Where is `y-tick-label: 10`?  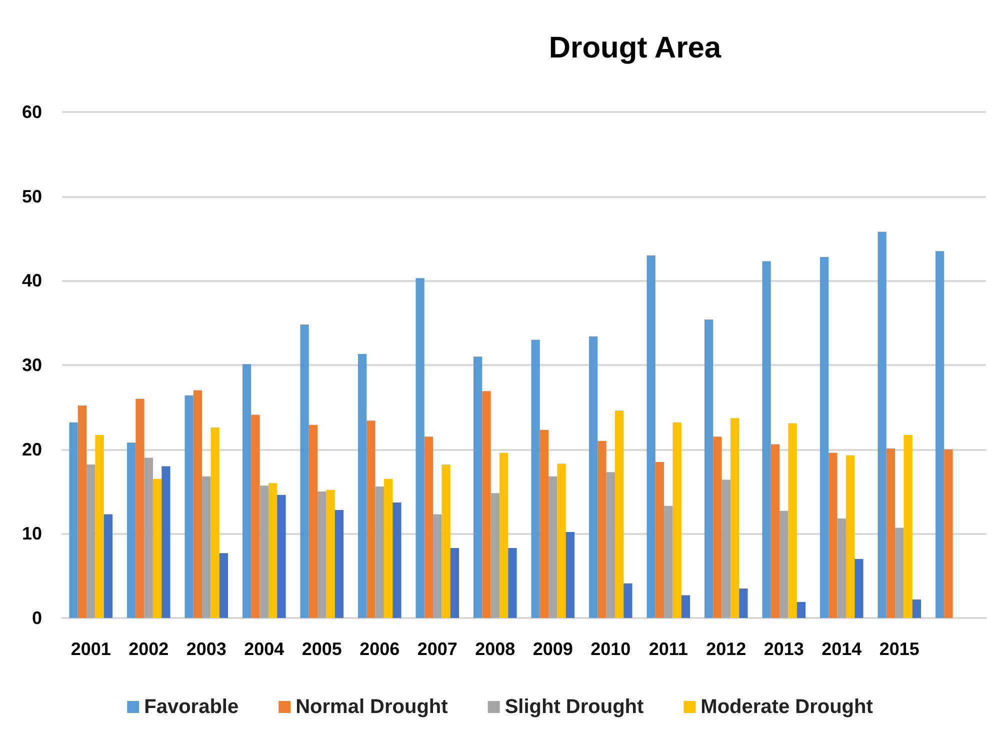
y-tick-label: 10 is located at coordinates (32, 534).